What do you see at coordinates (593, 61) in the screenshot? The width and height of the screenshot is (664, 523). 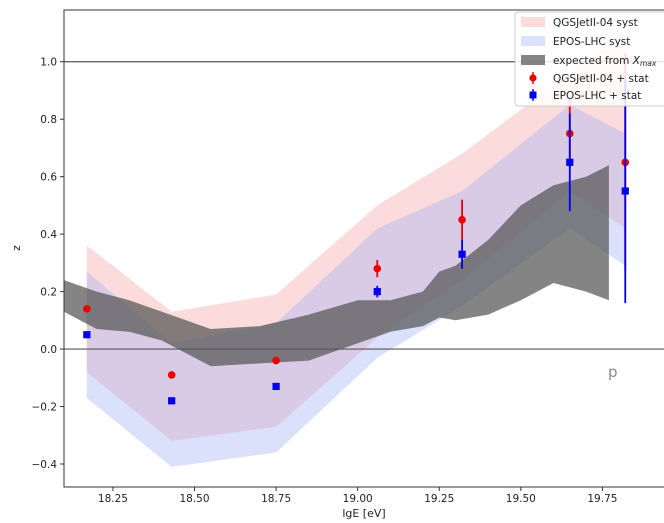 I see `legend-label-expected-text: expected from` at bounding box center [593, 61].